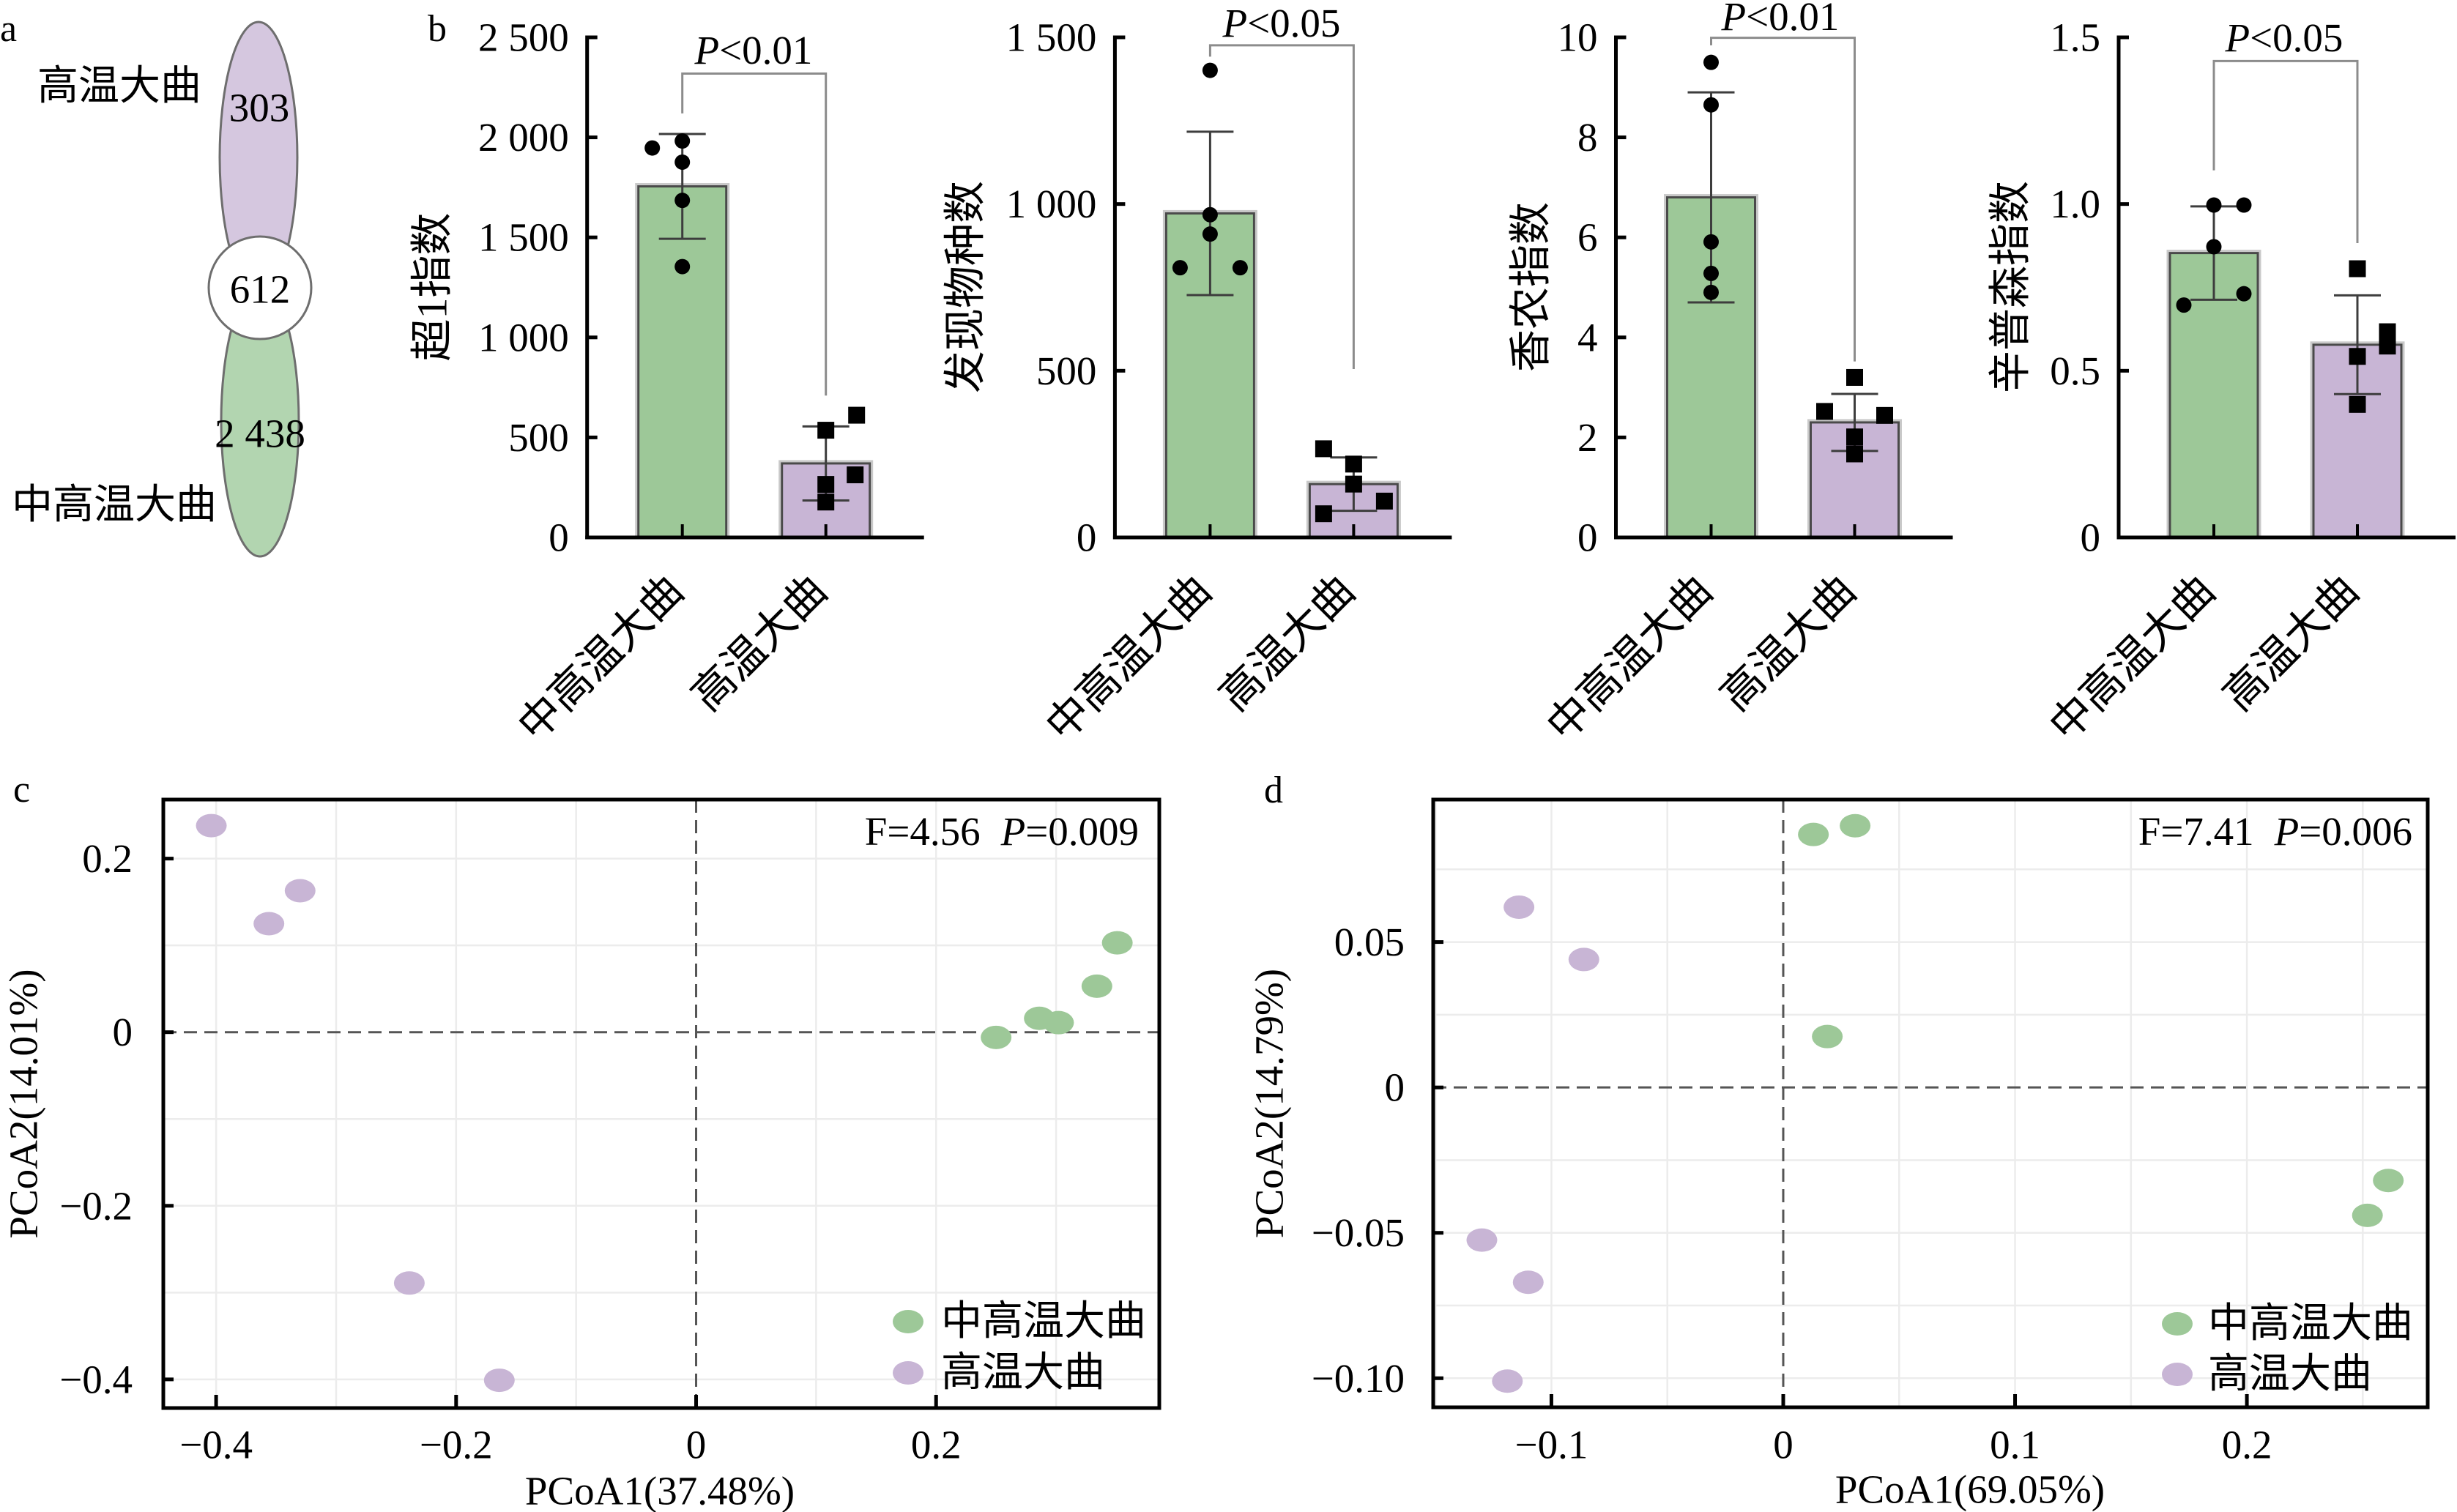  Describe the element at coordinates (119, 86) in the screenshot. I see `venn-label-high-temp: 高温大曲` at that location.